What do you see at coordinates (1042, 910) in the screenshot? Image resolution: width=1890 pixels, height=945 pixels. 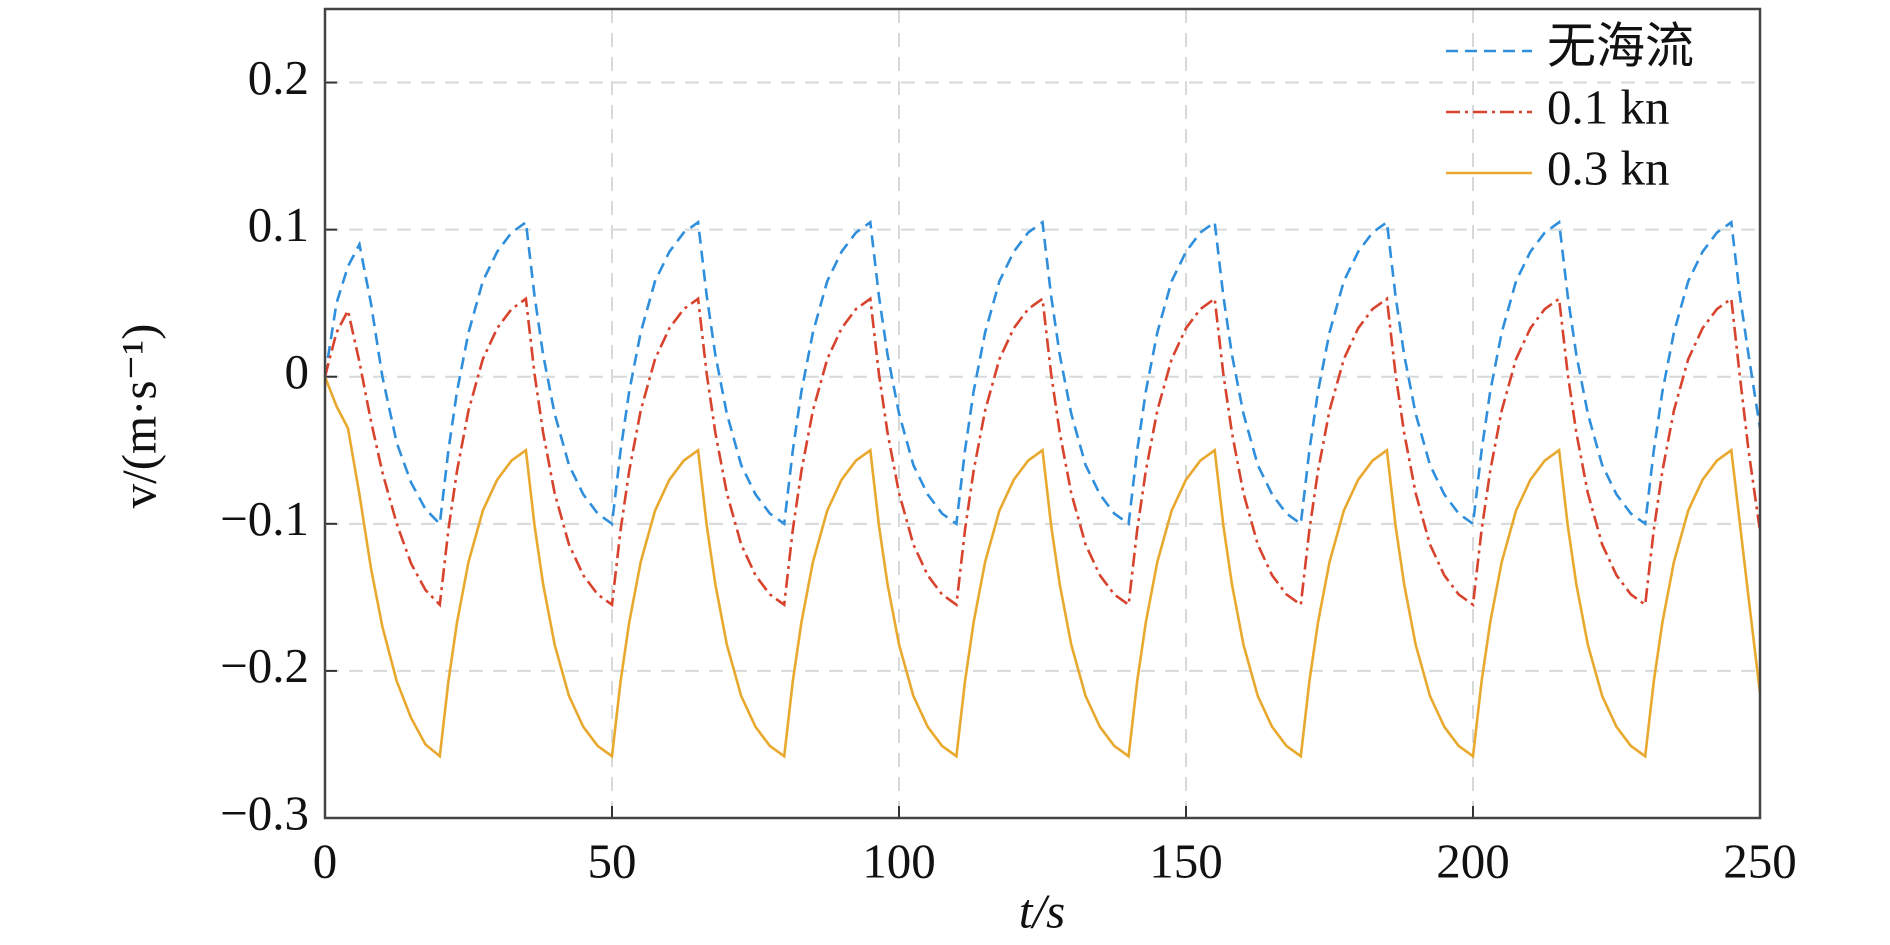 I see `x-axis-label: t/s` at bounding box center [1042, 910].